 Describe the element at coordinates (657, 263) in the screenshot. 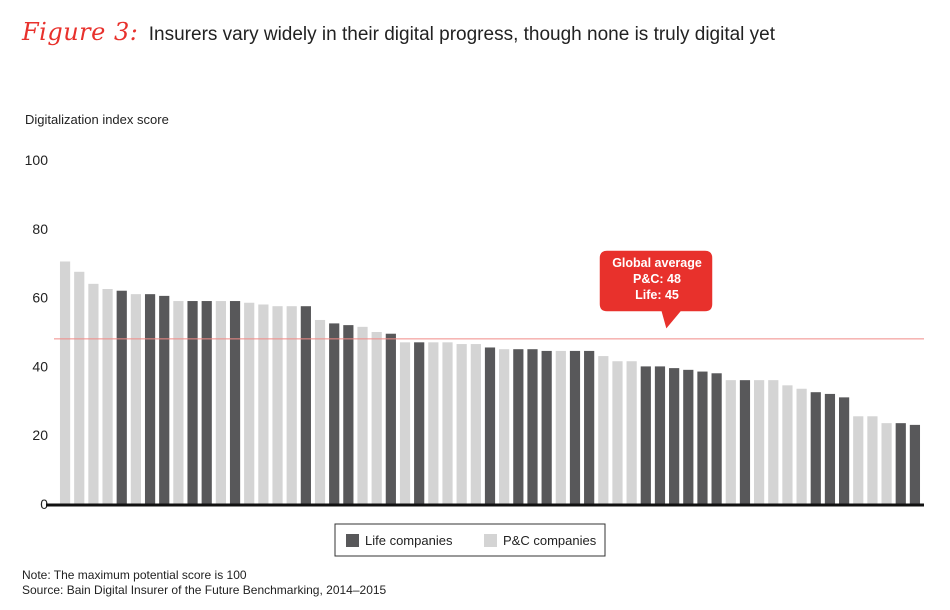

I see `callout-line-1: Global average` at that location.